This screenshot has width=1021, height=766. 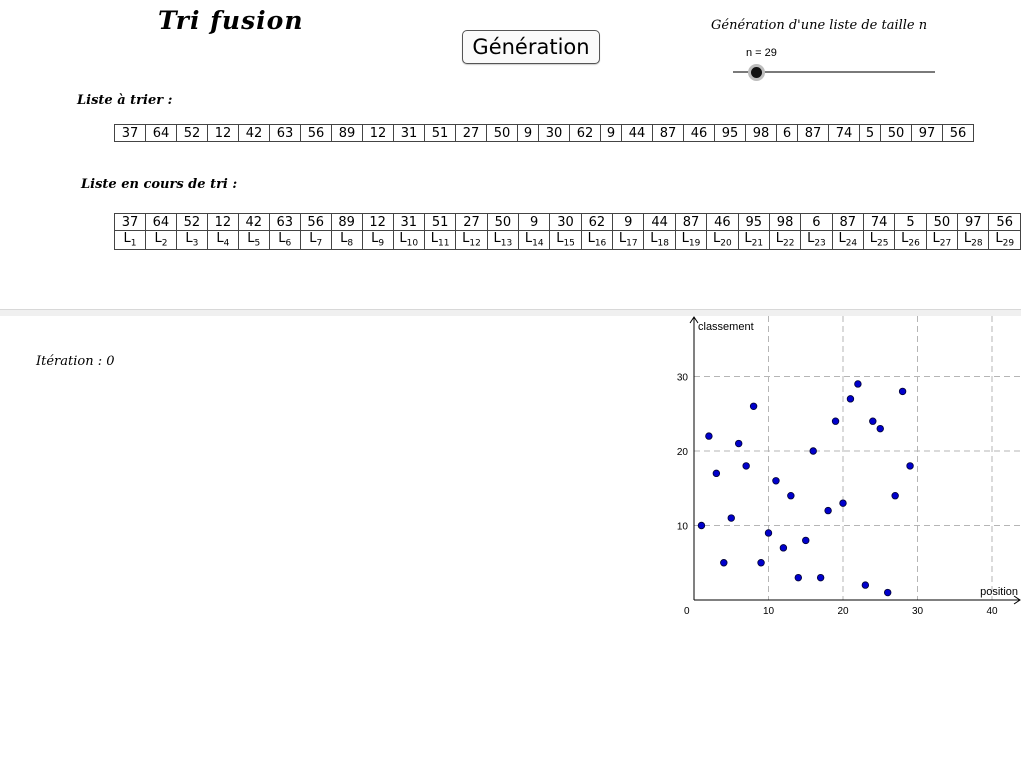 I want to click on list-to-sort-cell: 5, so click(x=870, y=133).